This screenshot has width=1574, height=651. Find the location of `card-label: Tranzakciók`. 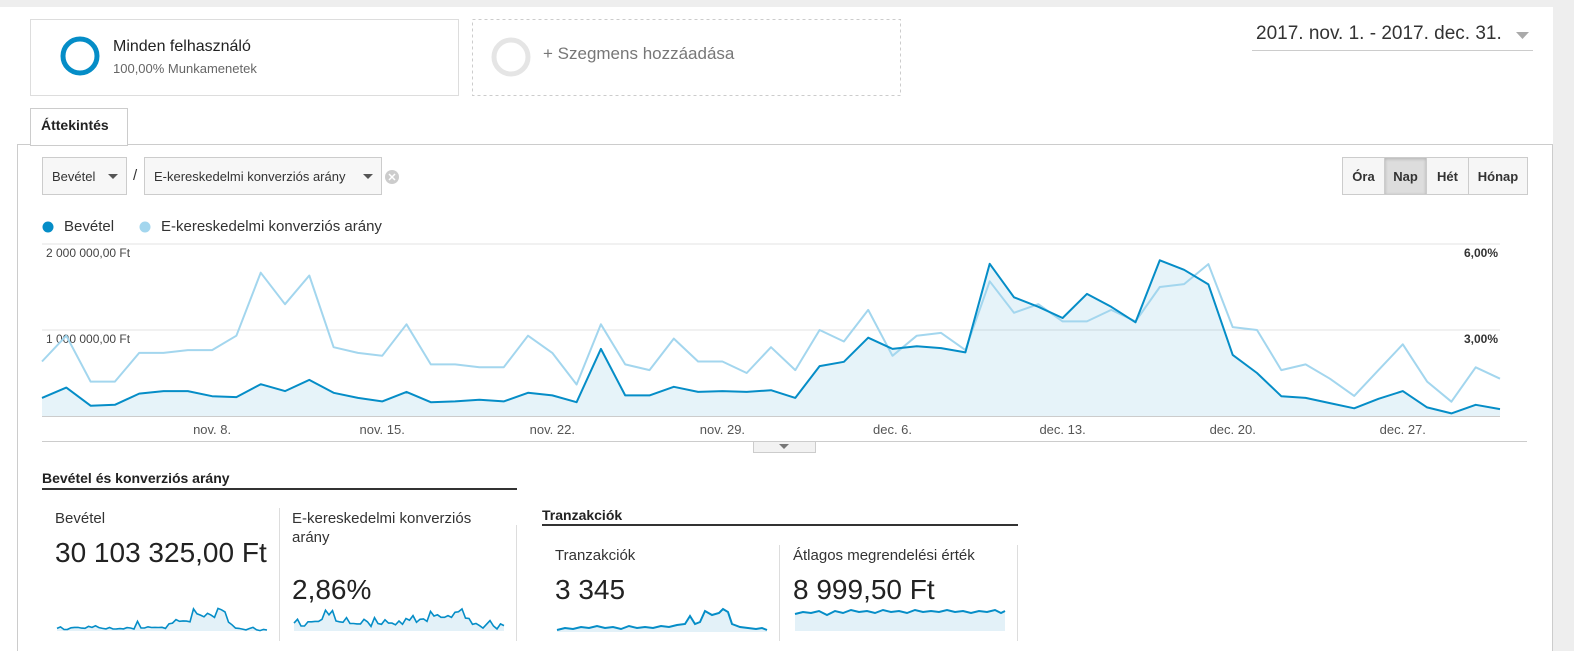

card-label: Tranzakciók is located at coordinates (595, 555).